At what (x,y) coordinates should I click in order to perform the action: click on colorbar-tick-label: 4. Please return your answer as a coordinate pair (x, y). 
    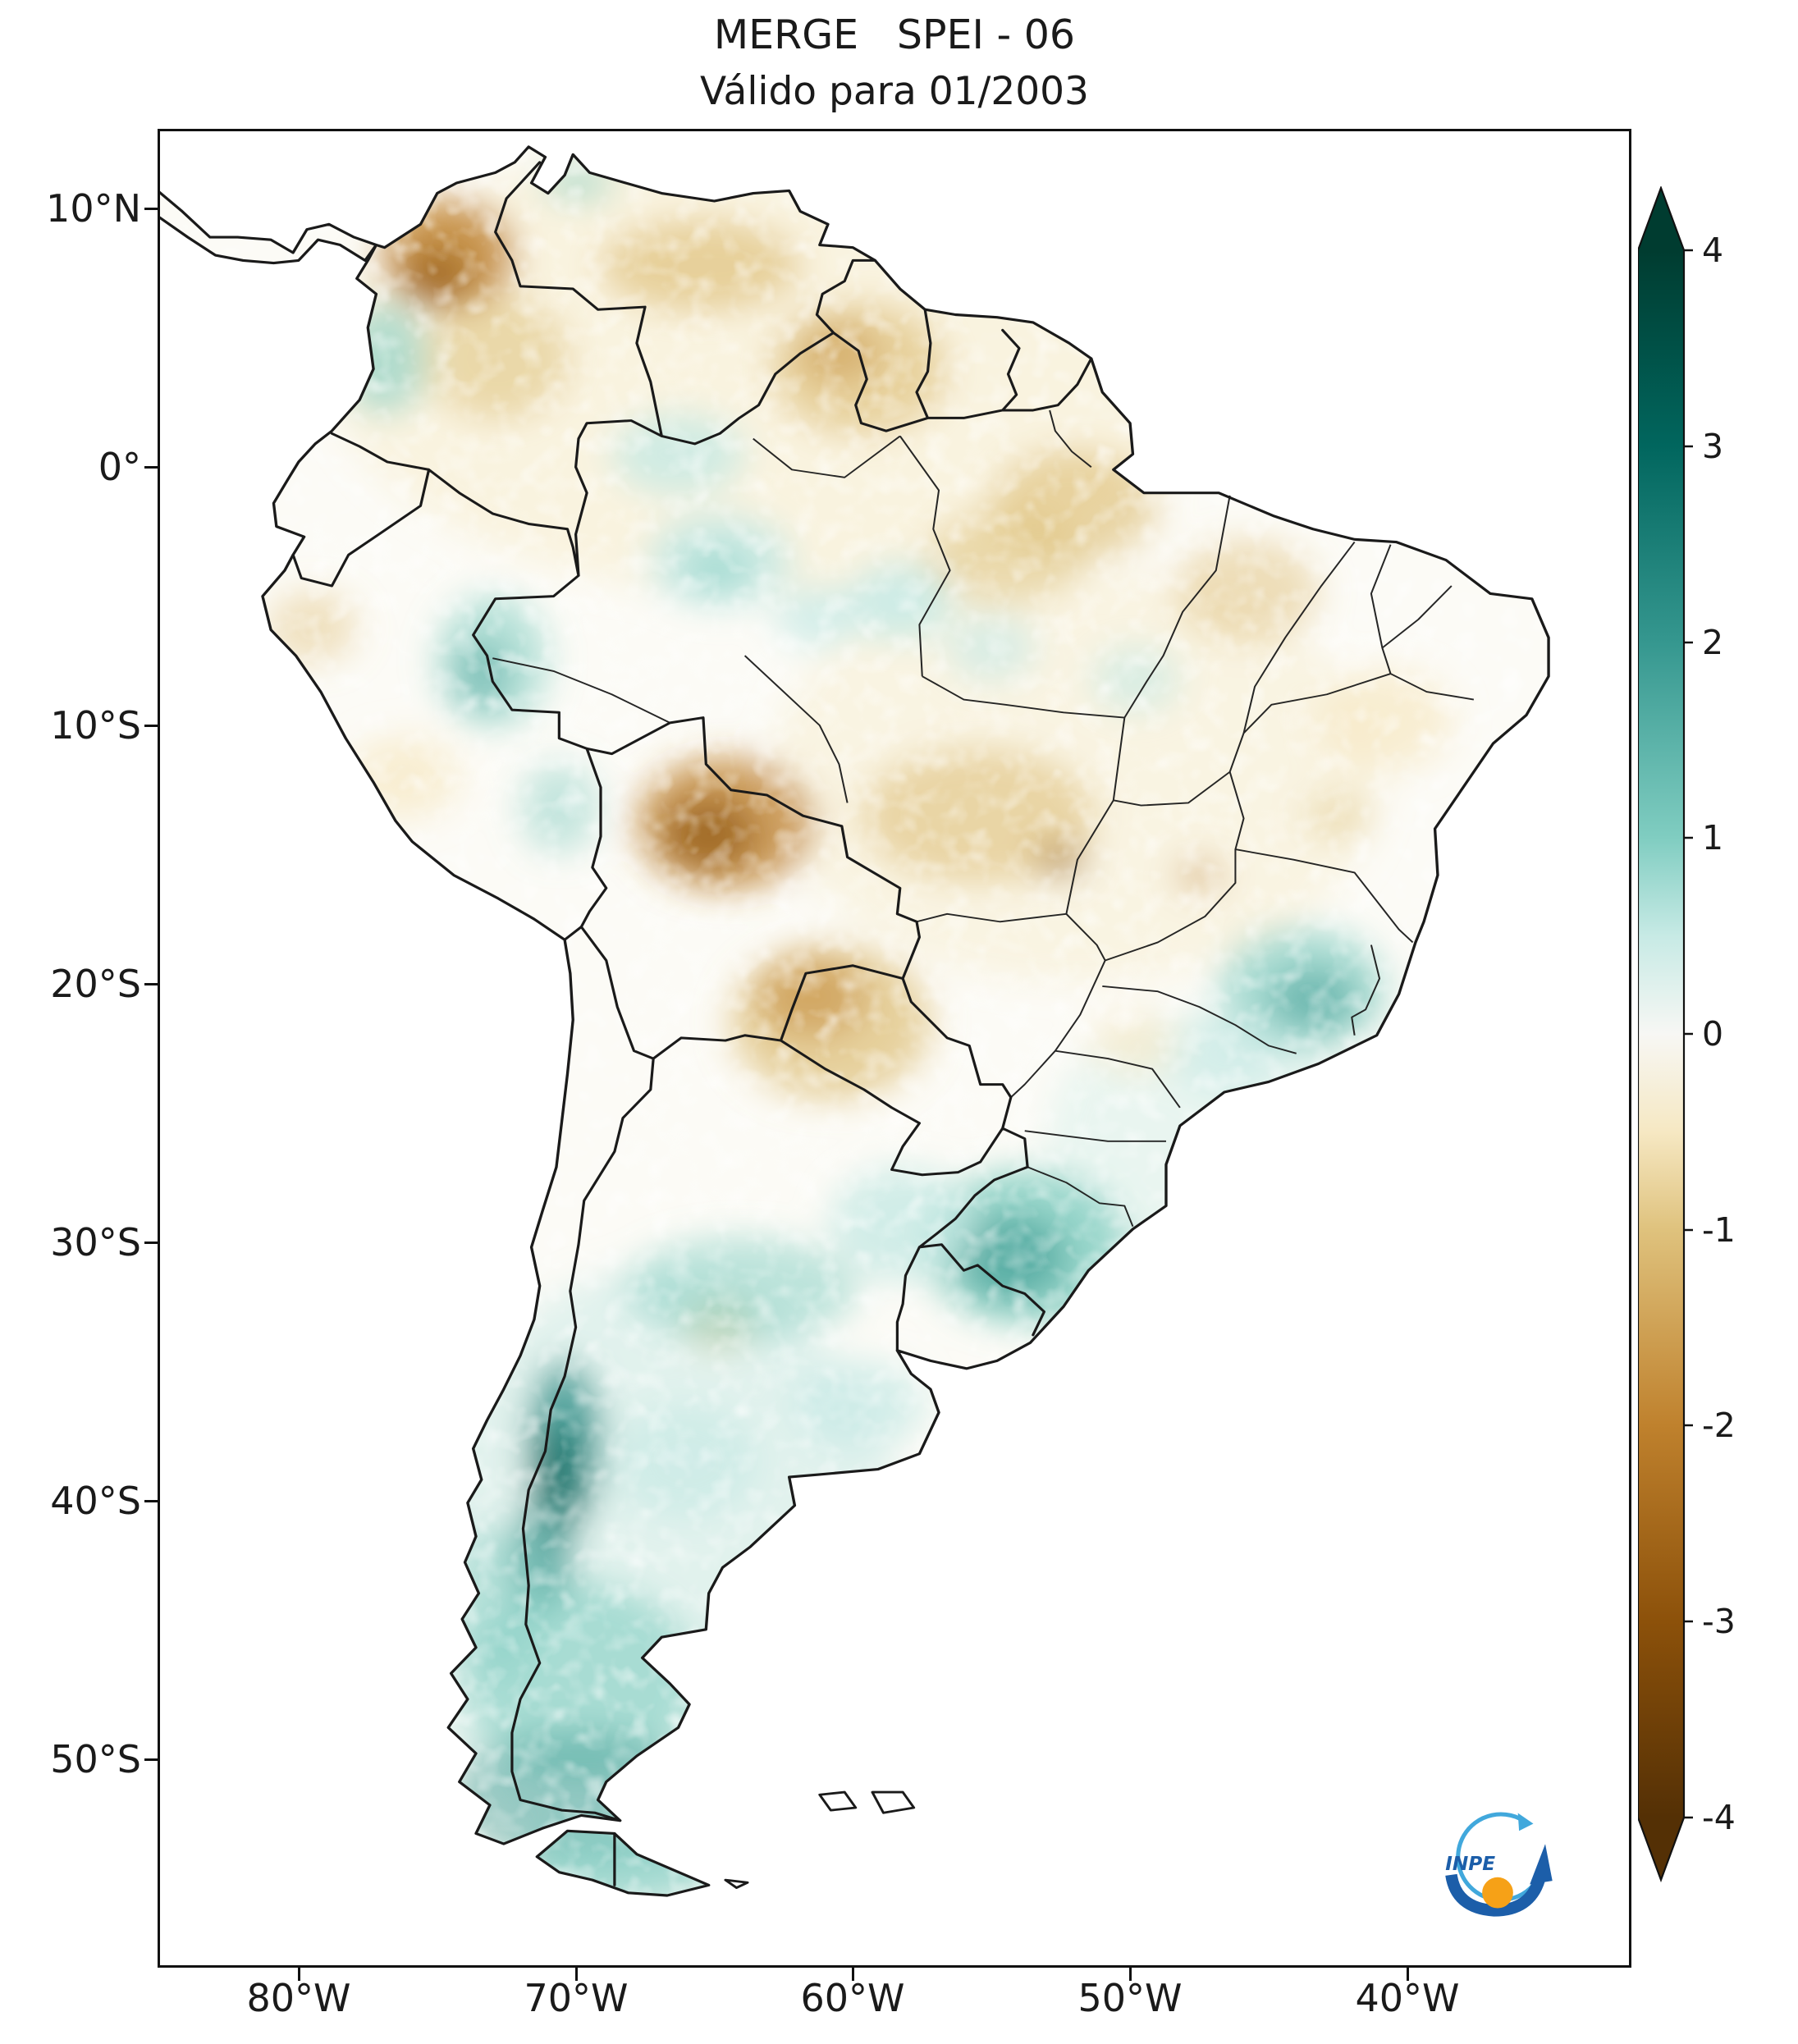
    Looking at the image, I should click on (1713, 250).